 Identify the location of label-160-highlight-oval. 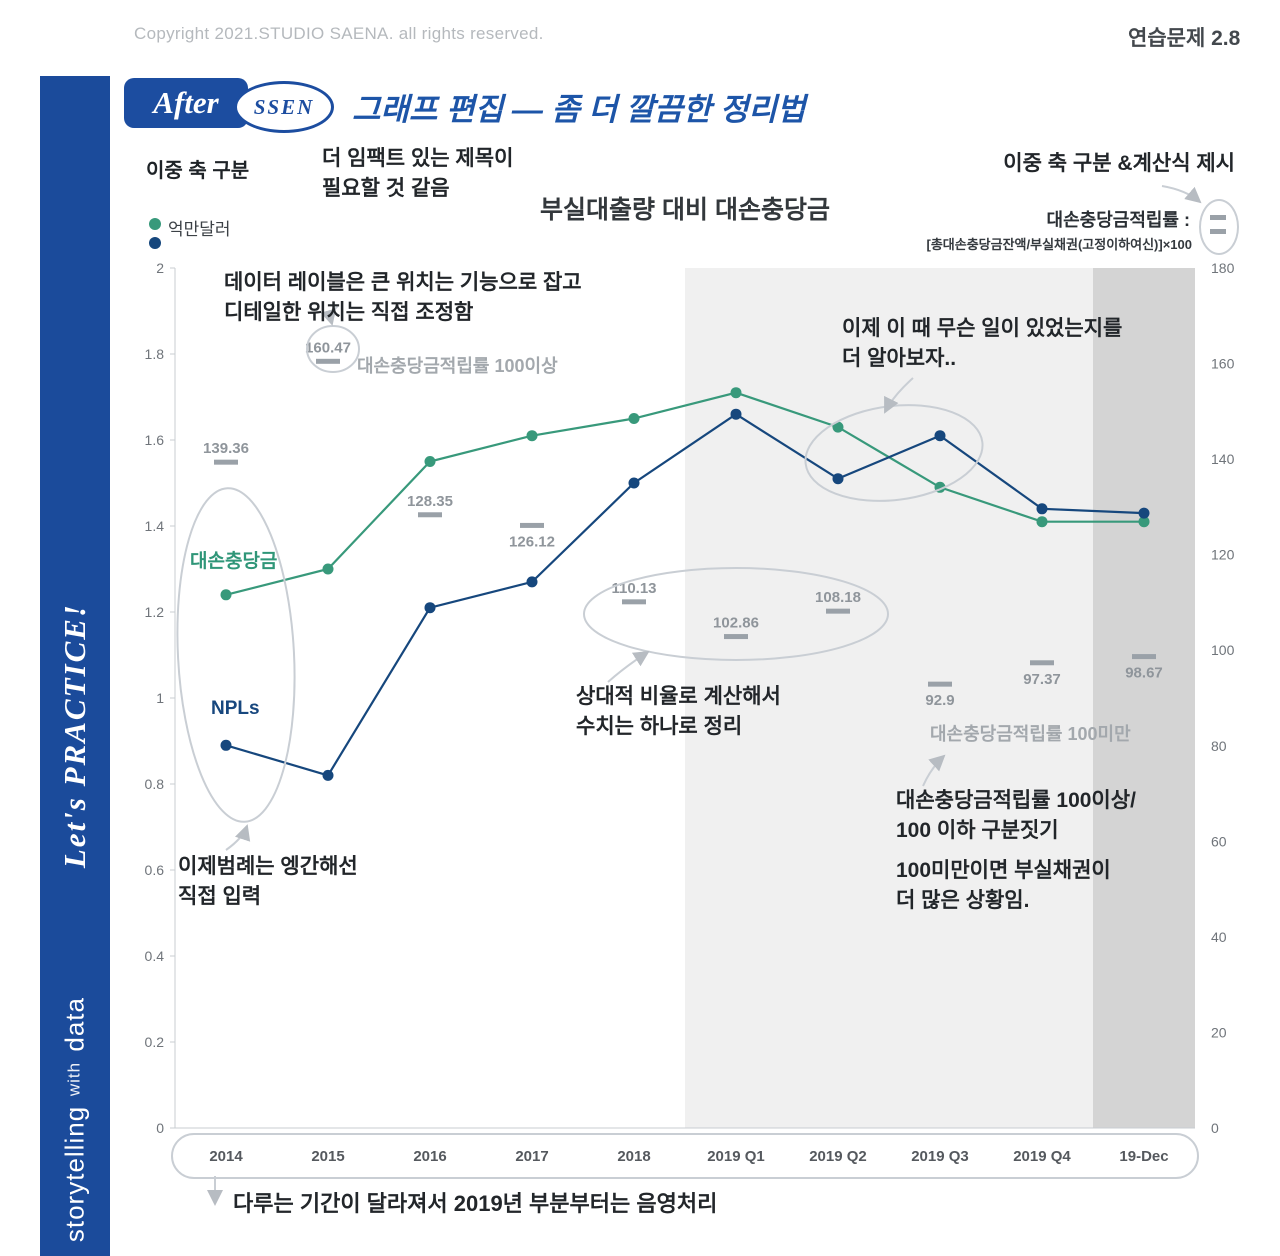
(333, 349).